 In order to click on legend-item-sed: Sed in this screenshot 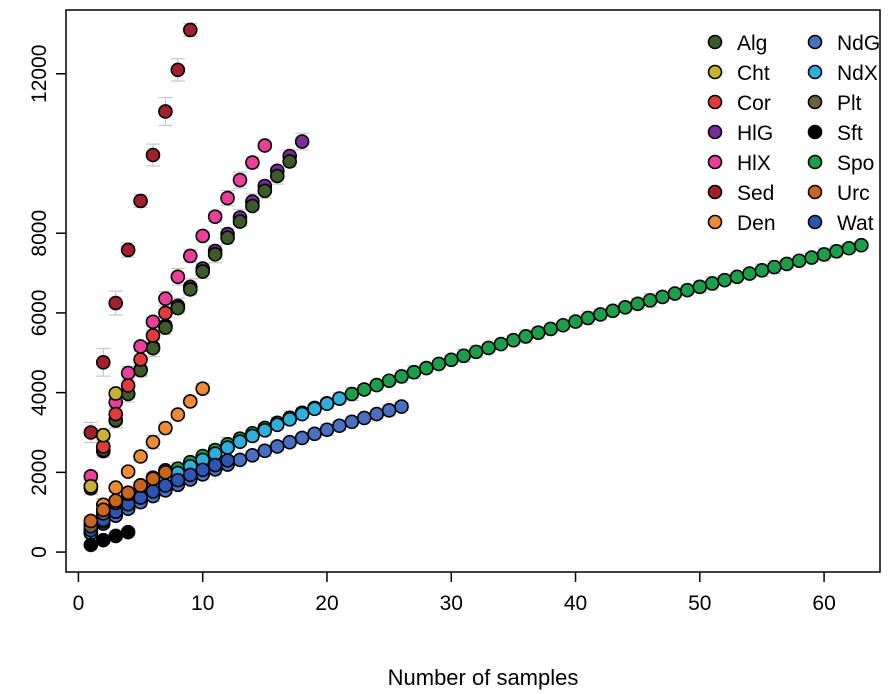, I will do `click(740, 193)`.